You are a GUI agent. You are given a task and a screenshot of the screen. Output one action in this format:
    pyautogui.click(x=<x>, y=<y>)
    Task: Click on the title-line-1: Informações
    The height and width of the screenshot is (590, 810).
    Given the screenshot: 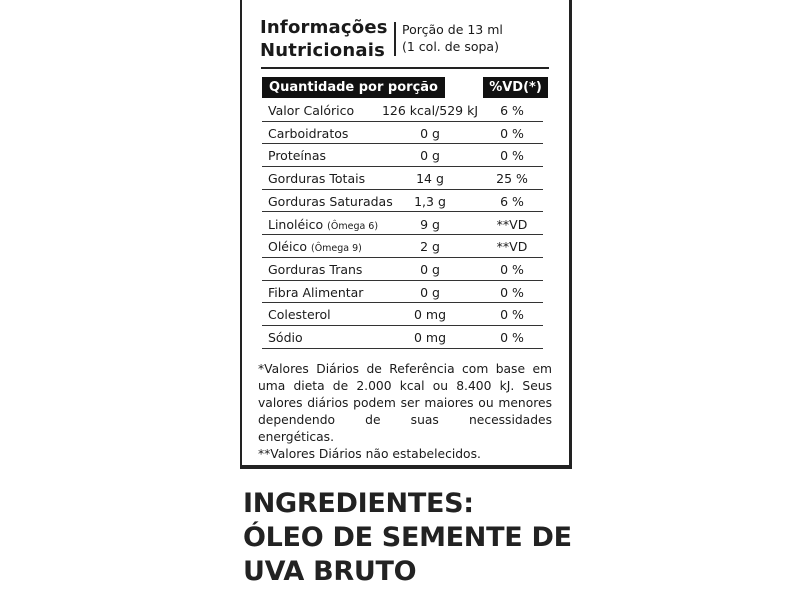 What is the action you would take?
    pyautogui.click(x=324, y=27)
    